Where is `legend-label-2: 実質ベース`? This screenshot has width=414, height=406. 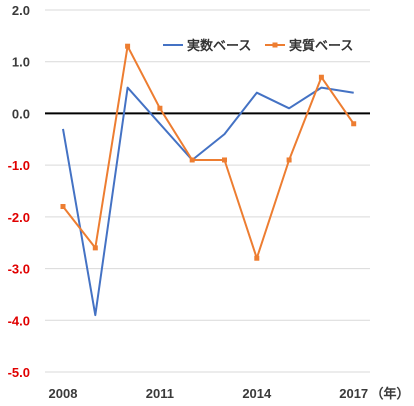
legend-label-2: 実質ベース is located at coordinates (321, 46).